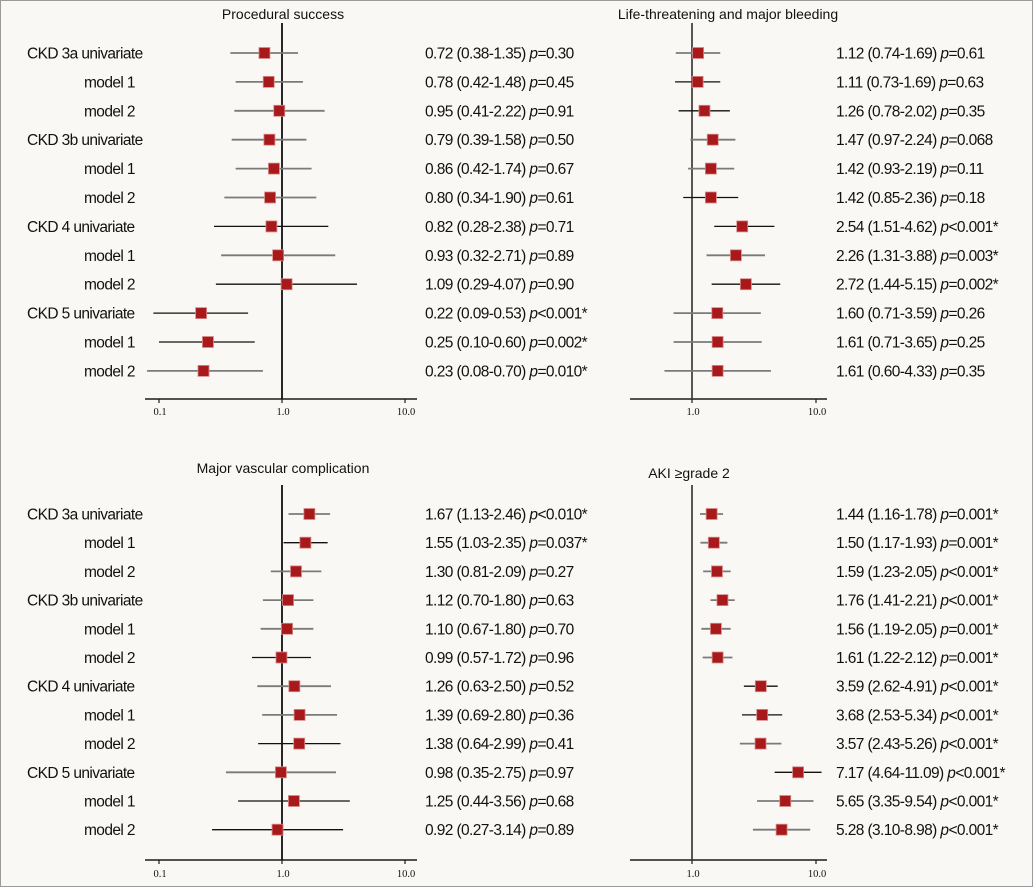 The height and width of the screenshot is (887, 1033). Describe the element at coordinates (966, 343) in the screenshot. I see `p-value: =0.25` at that location.